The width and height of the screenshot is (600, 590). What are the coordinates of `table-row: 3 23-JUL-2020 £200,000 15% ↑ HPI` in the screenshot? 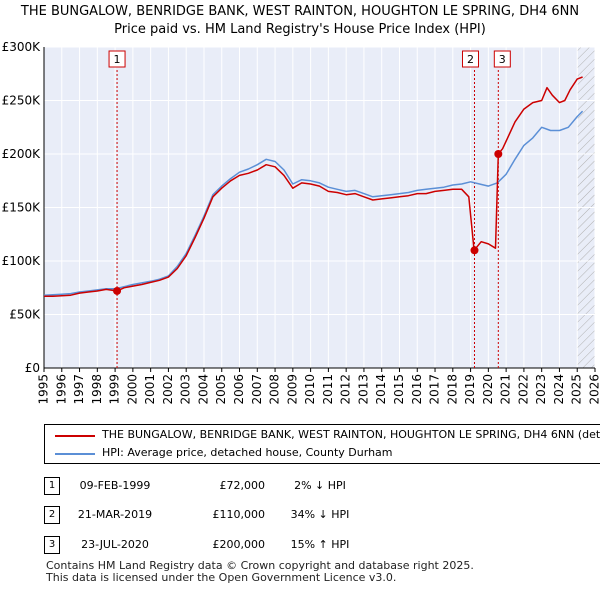 It's located at (300, 546).